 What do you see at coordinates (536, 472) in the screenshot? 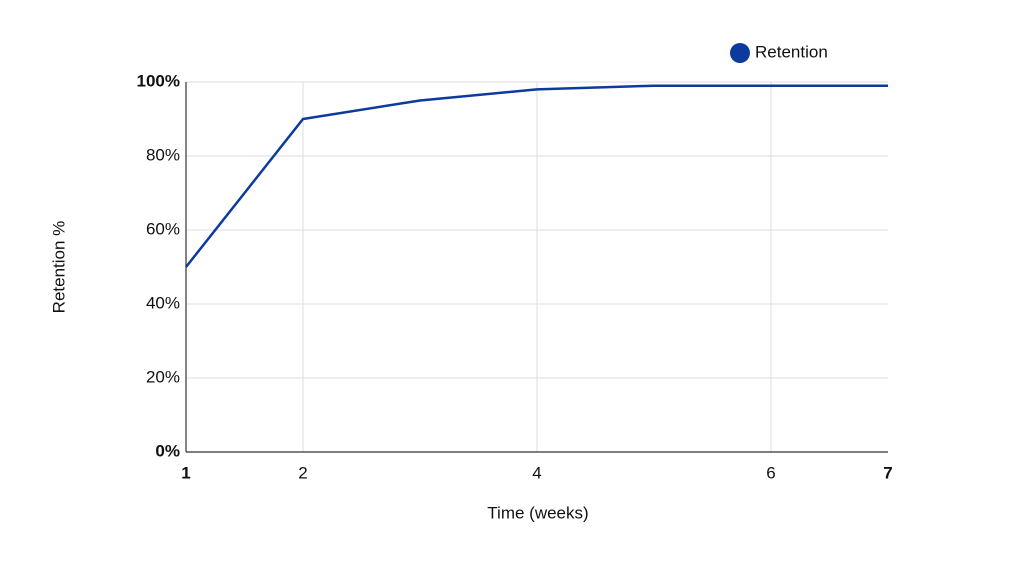
I see `x-tick-label: 4` at bounding box center [536, 472].